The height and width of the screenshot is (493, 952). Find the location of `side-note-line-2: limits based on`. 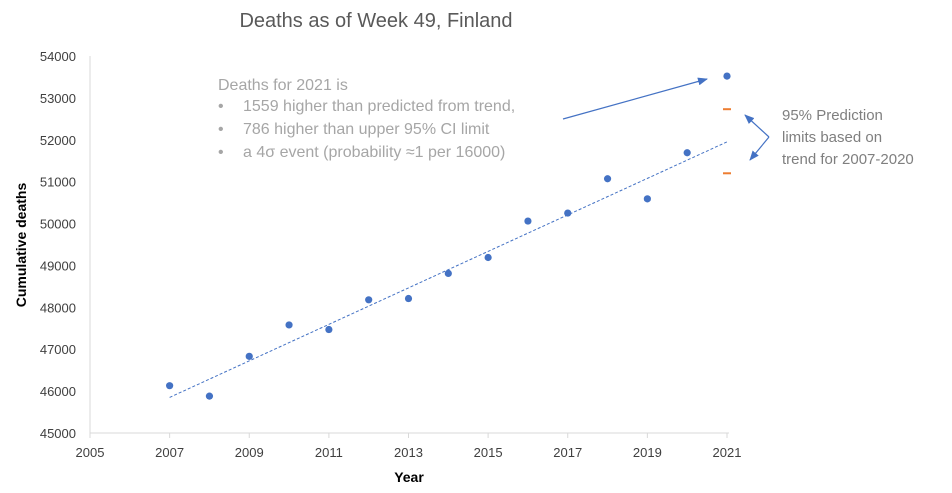

side-note-line-2: limits based on is located at coordinates (832, 137).